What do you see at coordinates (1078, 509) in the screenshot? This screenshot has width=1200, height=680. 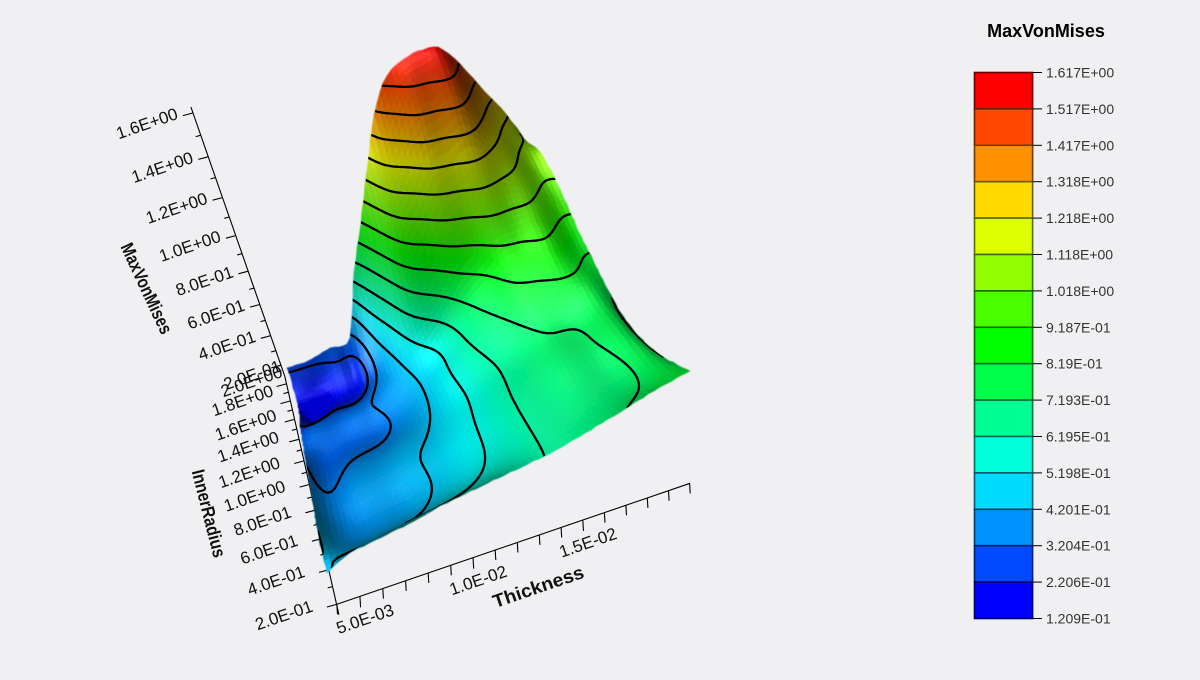 I see `svg-text: 4.201E-01` at bounding box center [1078, 509].